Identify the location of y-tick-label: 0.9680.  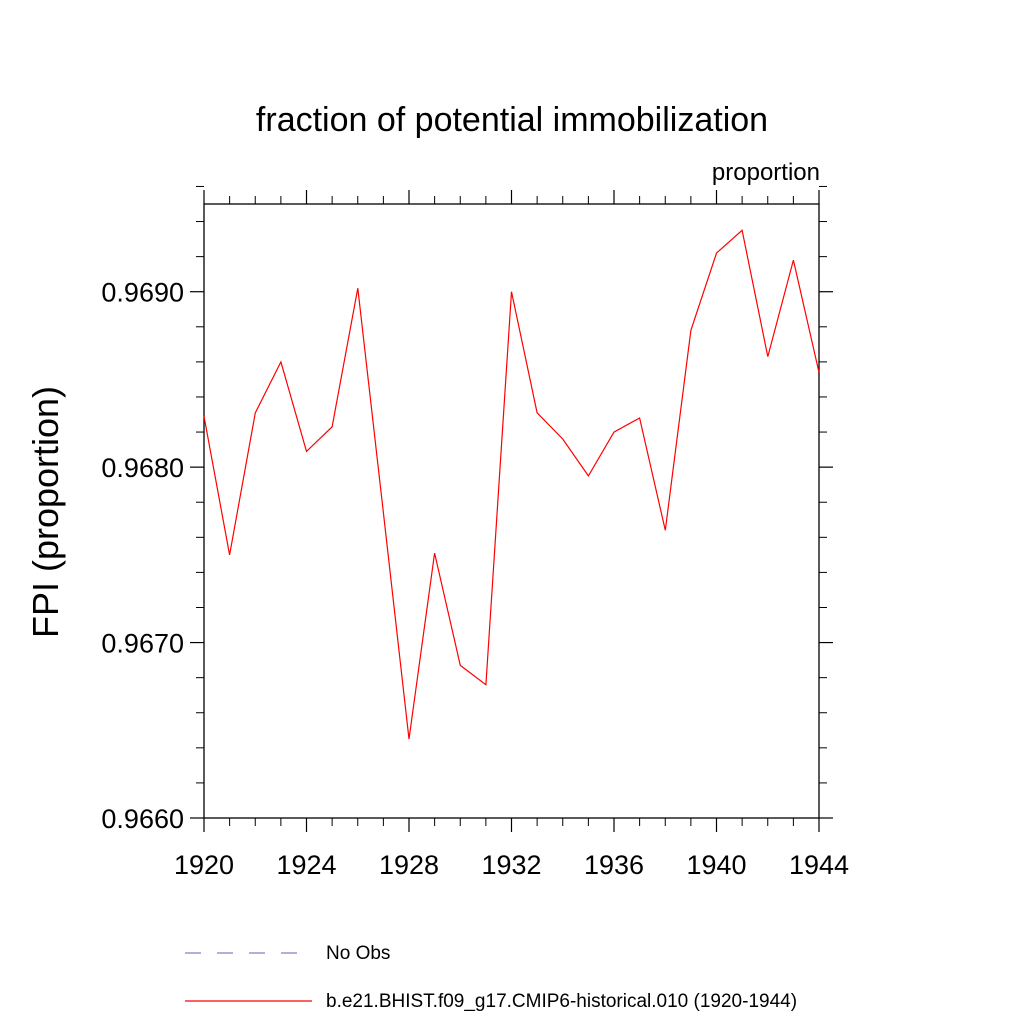
(142, 468).